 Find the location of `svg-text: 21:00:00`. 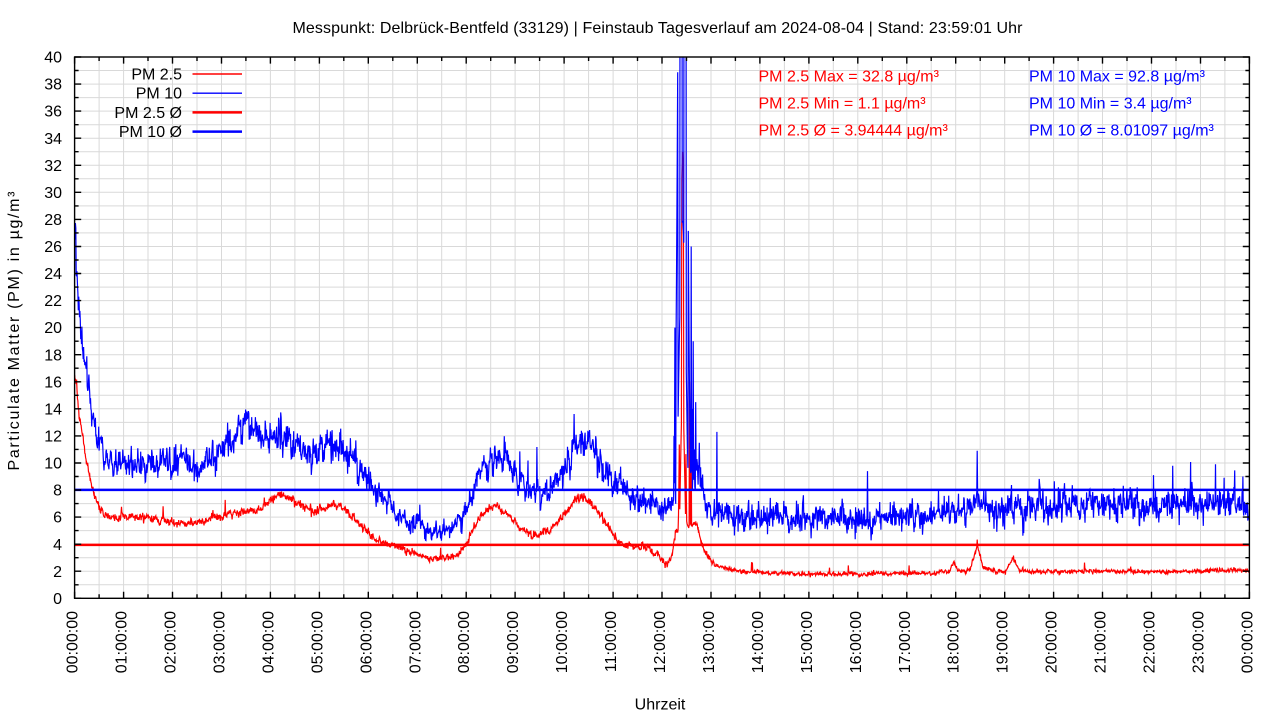

svg-text: 21:00:00 is located at coordinates (1101, 642).